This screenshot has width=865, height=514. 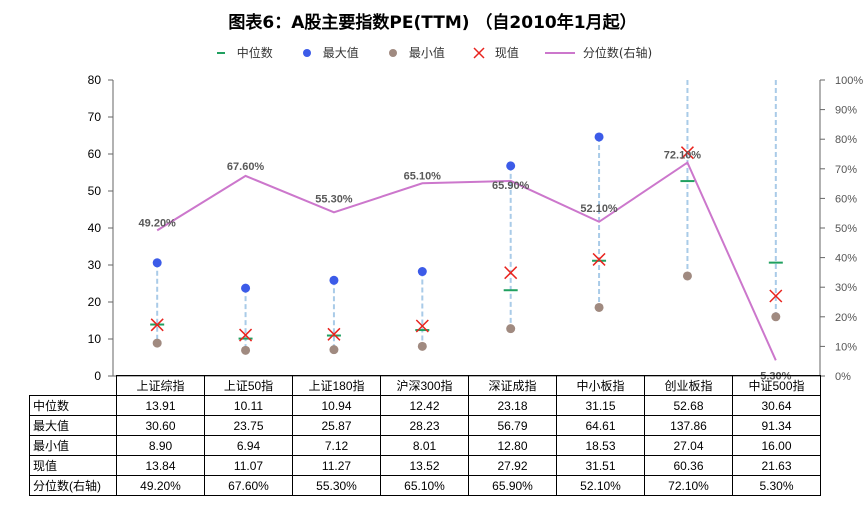 I want to click on category-label: 上证50指, so click(x=248, y=385).